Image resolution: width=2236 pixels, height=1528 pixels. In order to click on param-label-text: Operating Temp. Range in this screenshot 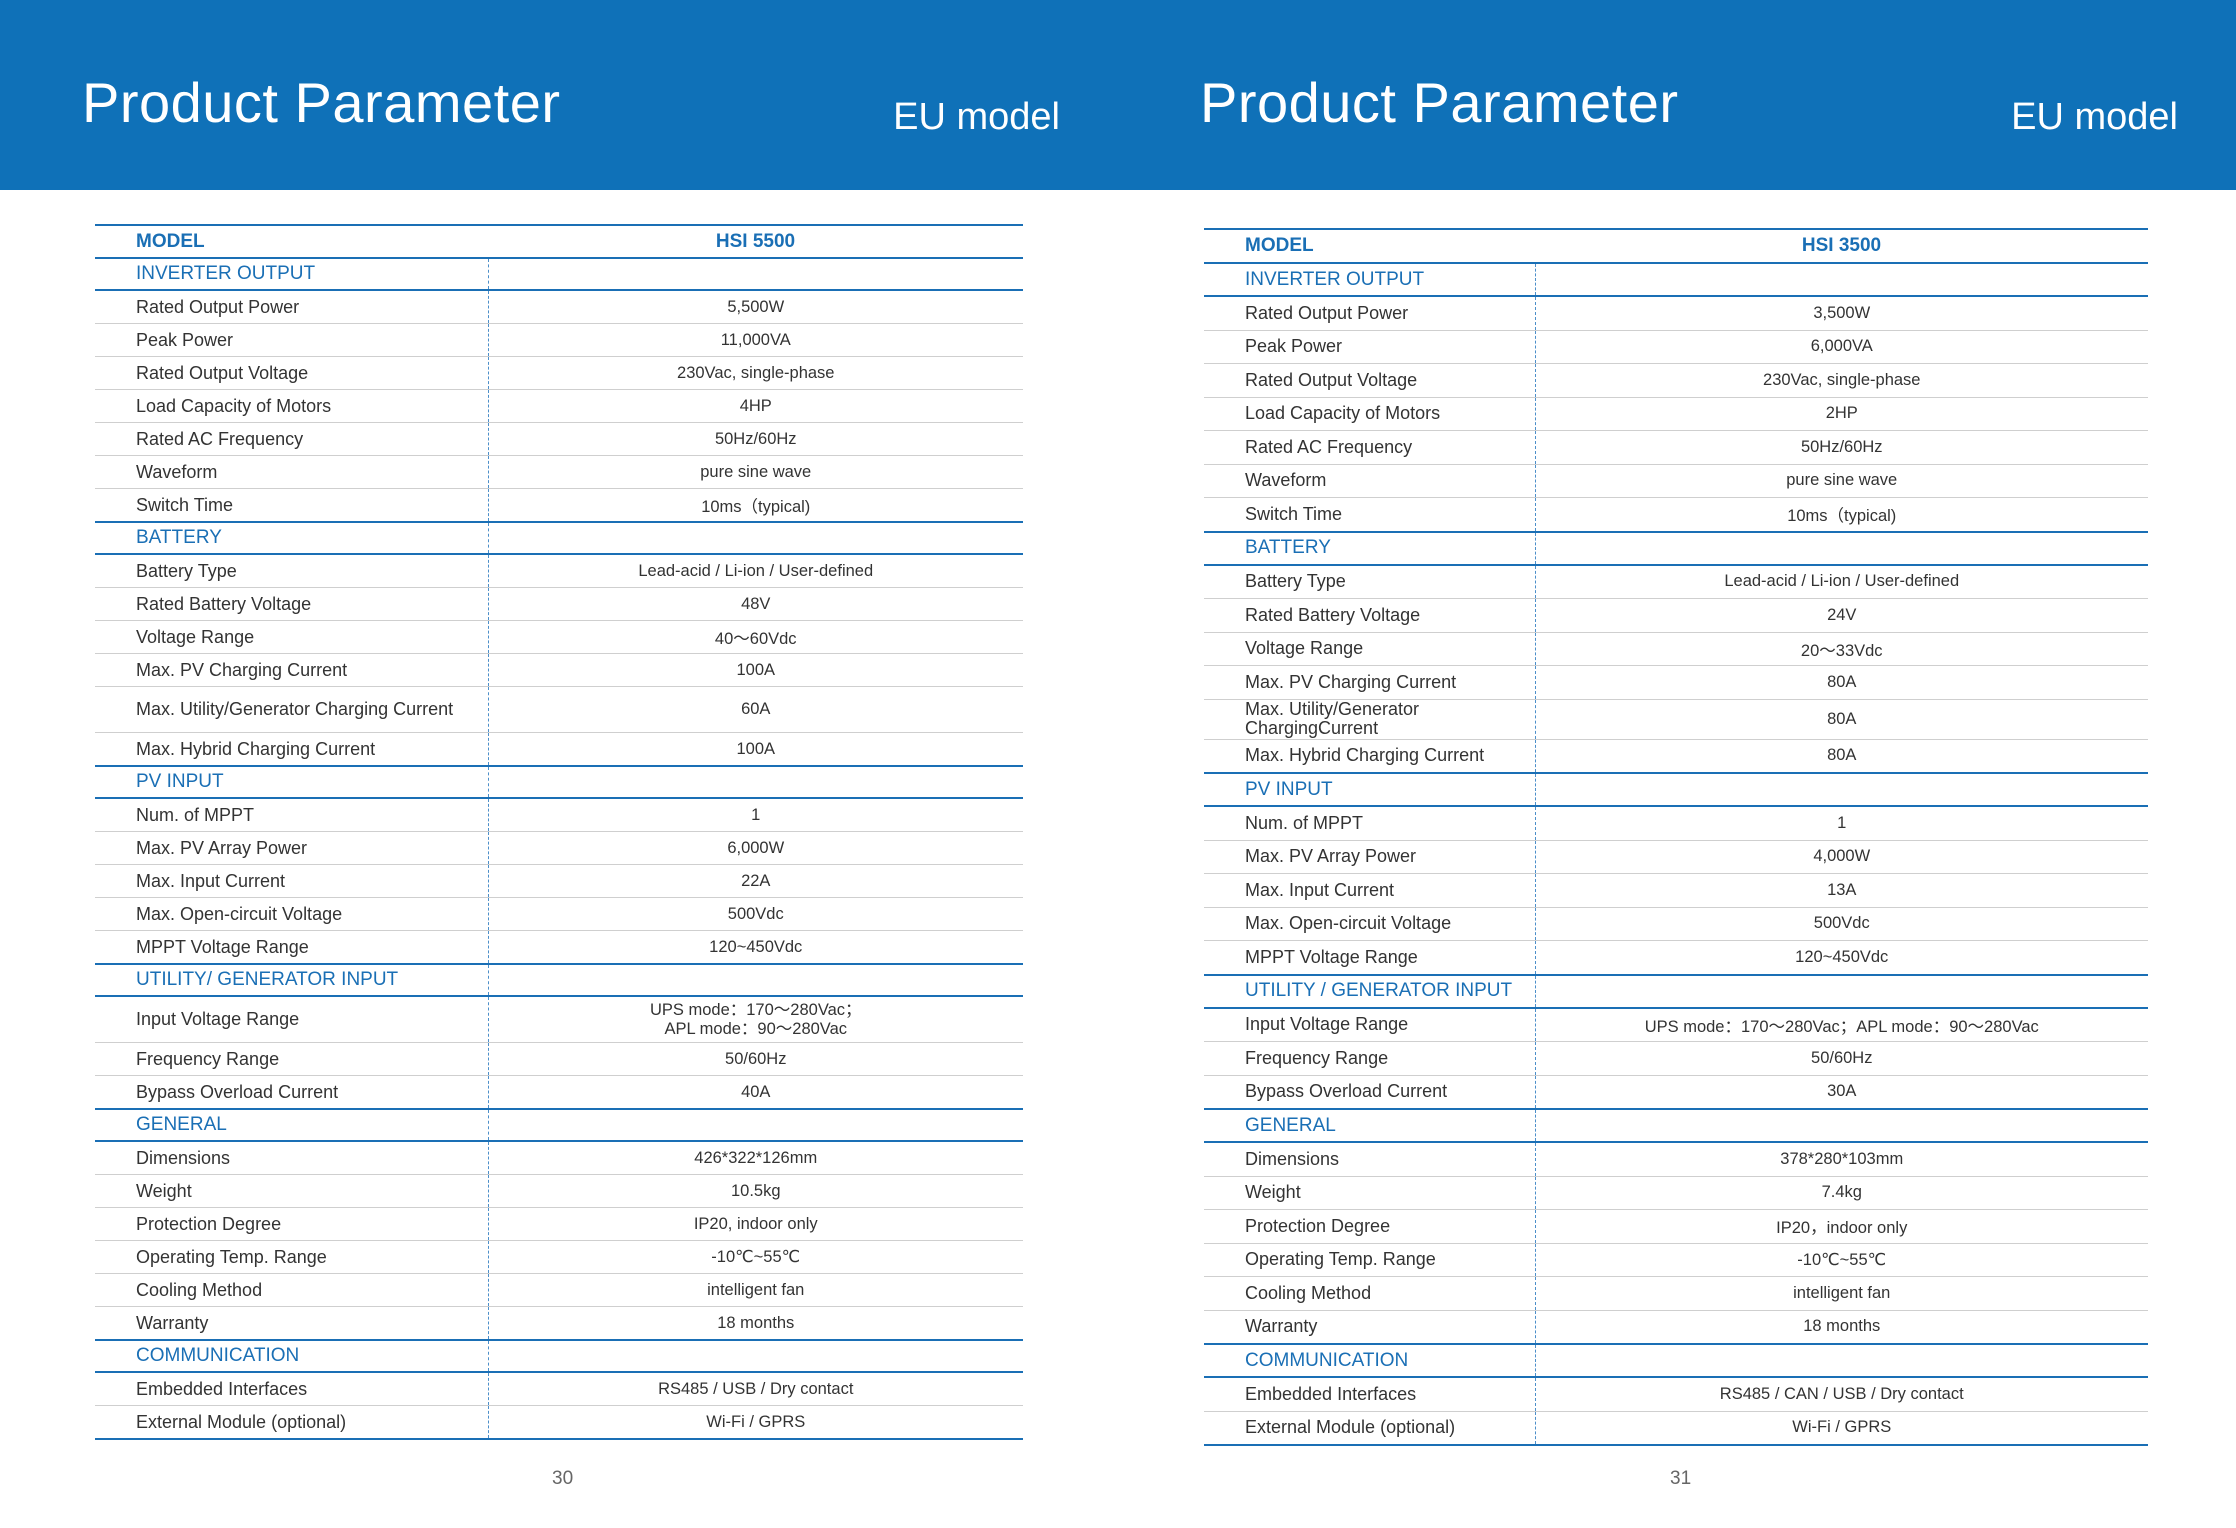, I will do `click(231, 1256)`.